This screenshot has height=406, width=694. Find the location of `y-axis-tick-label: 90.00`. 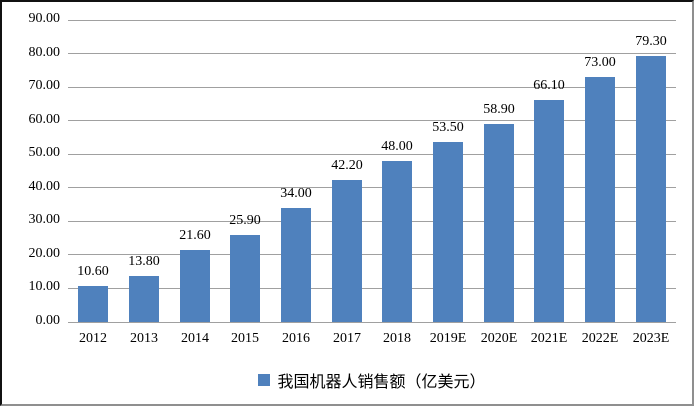

y-axis-tick-label: 90.00 is located at coordinates (44, 18).